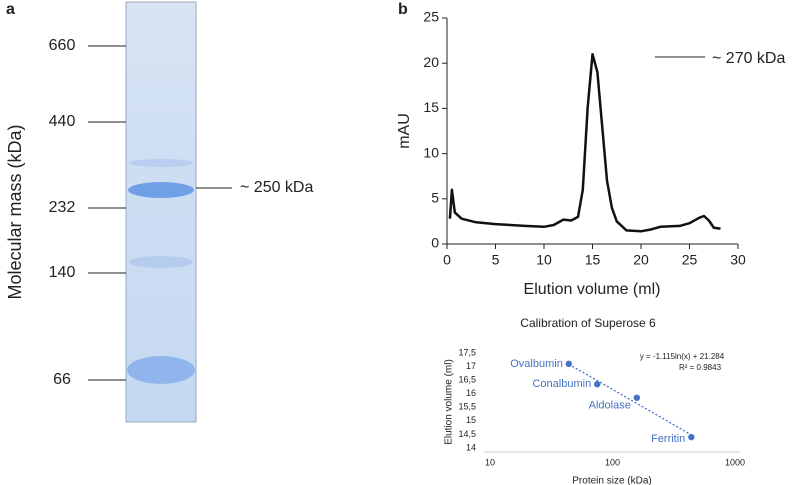  I want to click on panel-label: b, so click(403, 9).